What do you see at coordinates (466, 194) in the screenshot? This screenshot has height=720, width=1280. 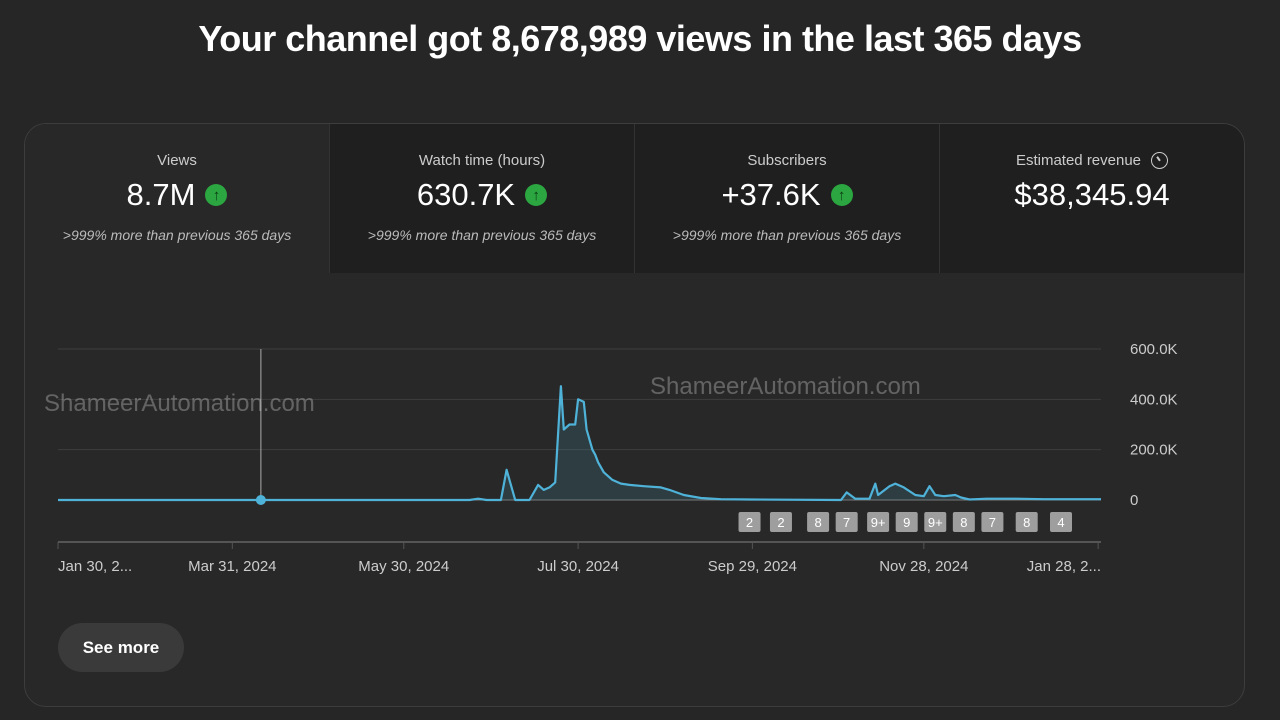 I see `tab-value: 630.7K` at bounding box center [466, 194].